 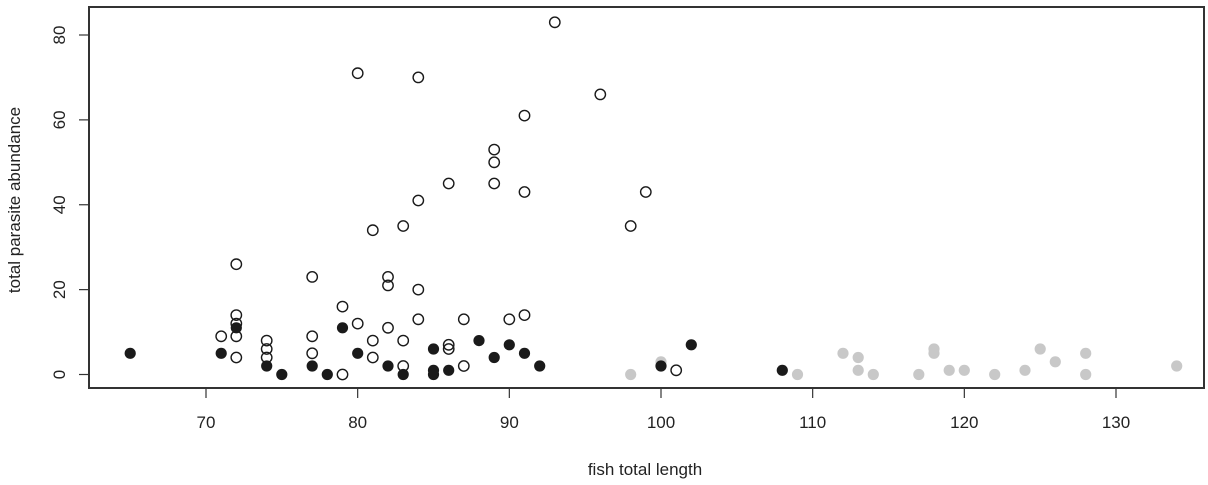 I want to click on x-axis-title: fish total length, so click(x=645, y=469).